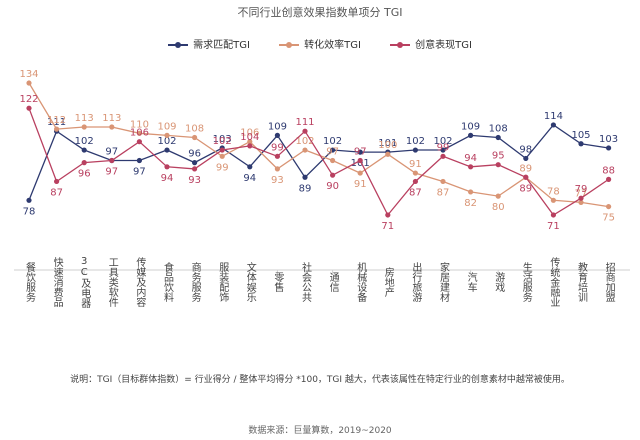 The image size is (640, 440). I want to click on data-label: 111, so click(304, 122).